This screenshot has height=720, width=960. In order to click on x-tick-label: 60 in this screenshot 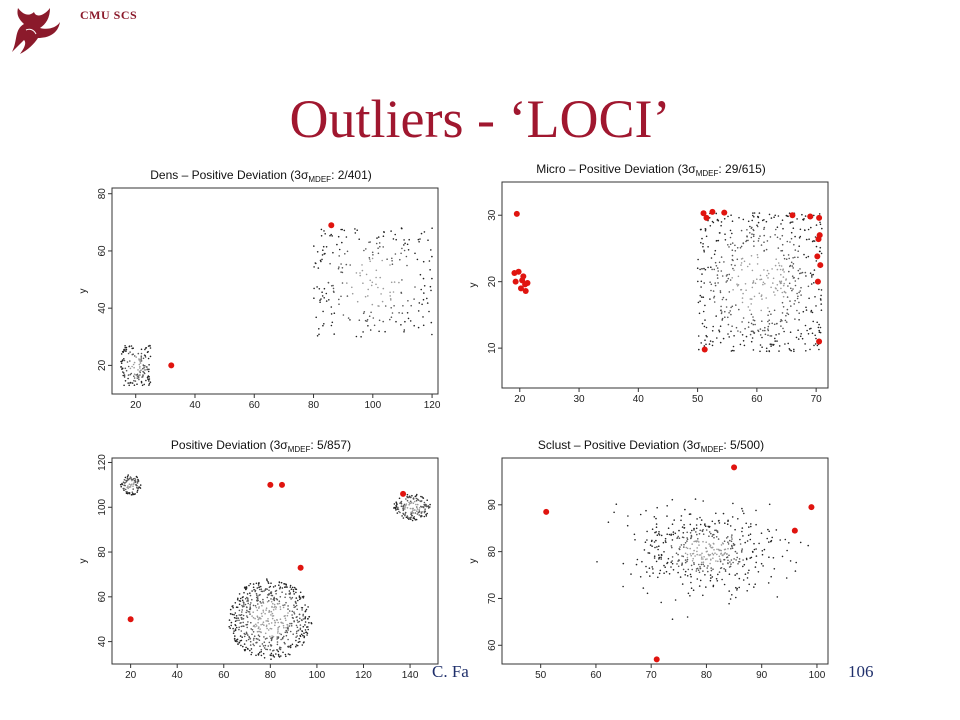, I will do `click(224, 675)`.